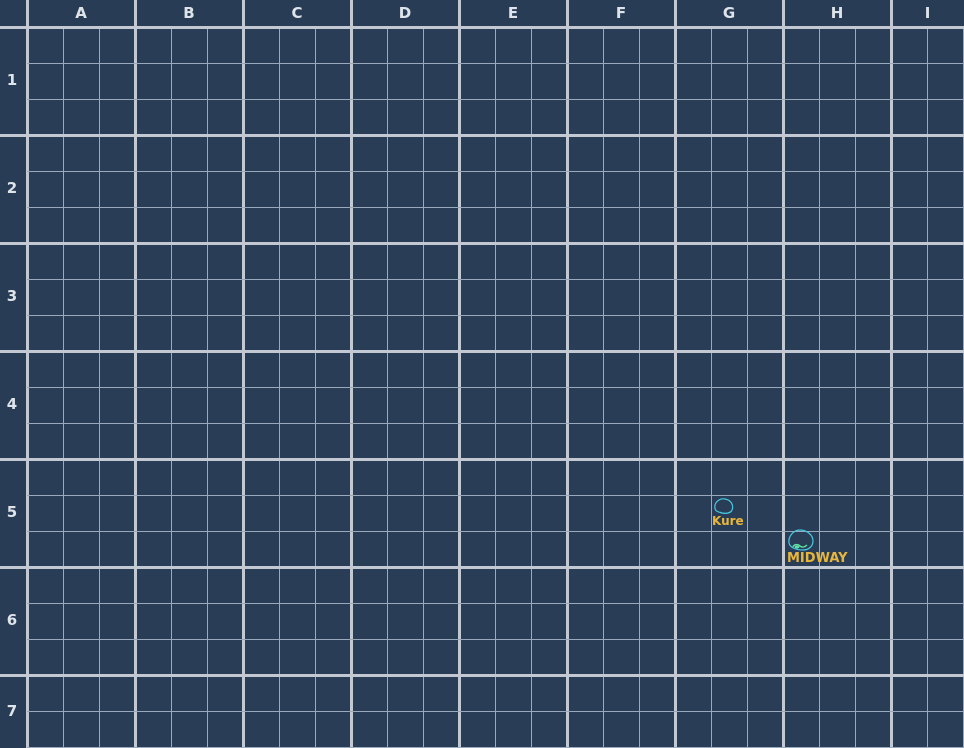 The width and height of the screenshot is (964, 748). I want to click on column-label-a: A, so click(81, 13).